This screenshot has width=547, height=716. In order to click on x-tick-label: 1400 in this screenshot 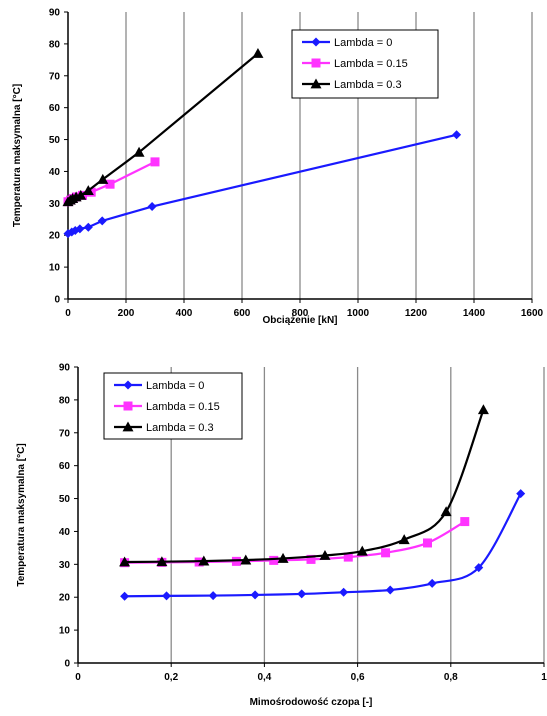, I will do `click(474, 313)`.